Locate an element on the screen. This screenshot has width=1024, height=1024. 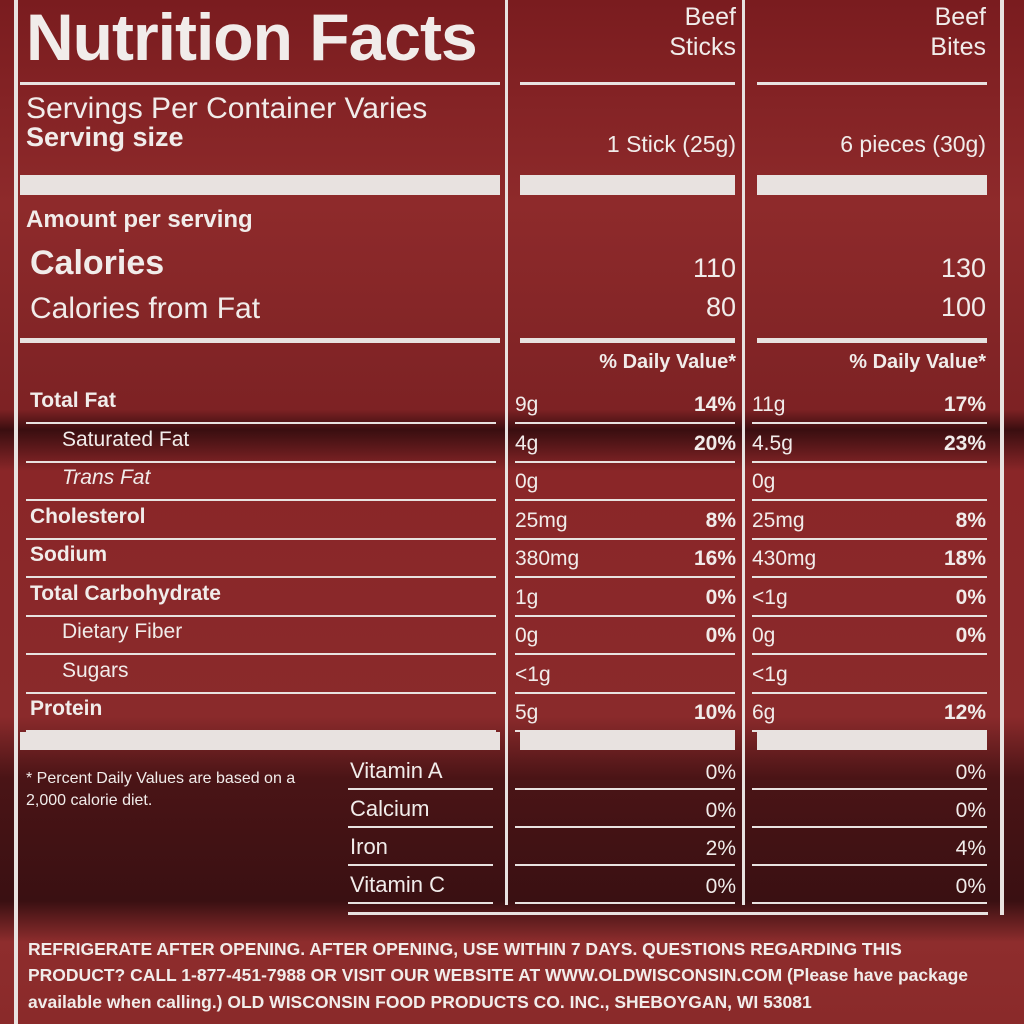
calories-from-fat: 80 is located at coordinates (720, 307).